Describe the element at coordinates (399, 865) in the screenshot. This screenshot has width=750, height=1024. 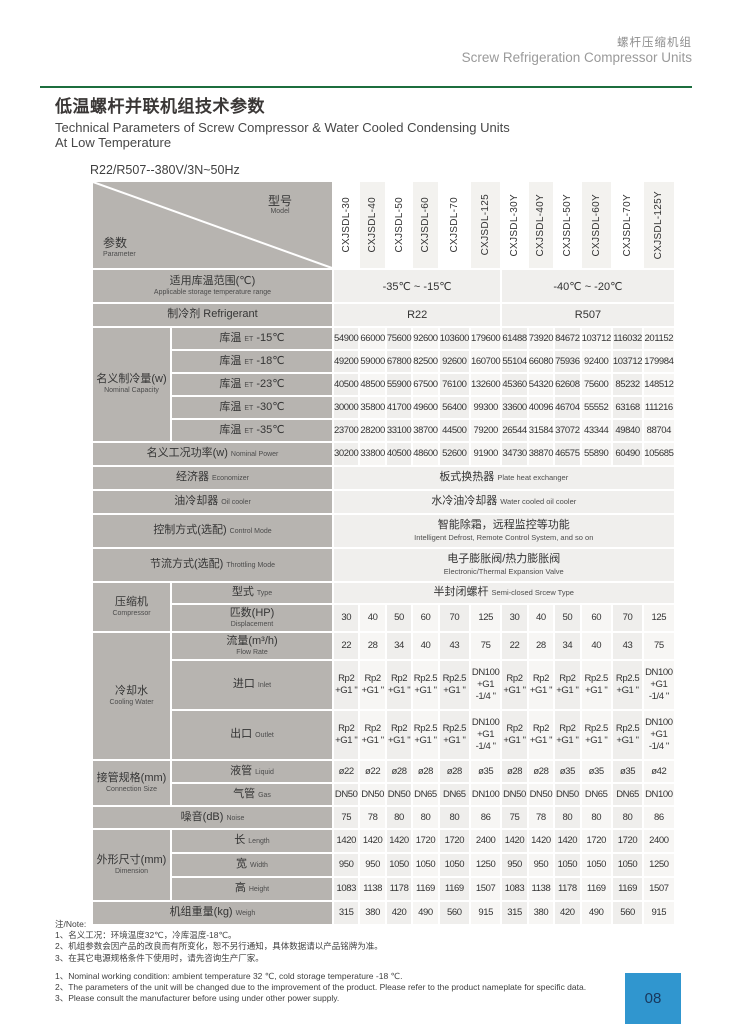
I see `value-width-col3: 1050` at that location.